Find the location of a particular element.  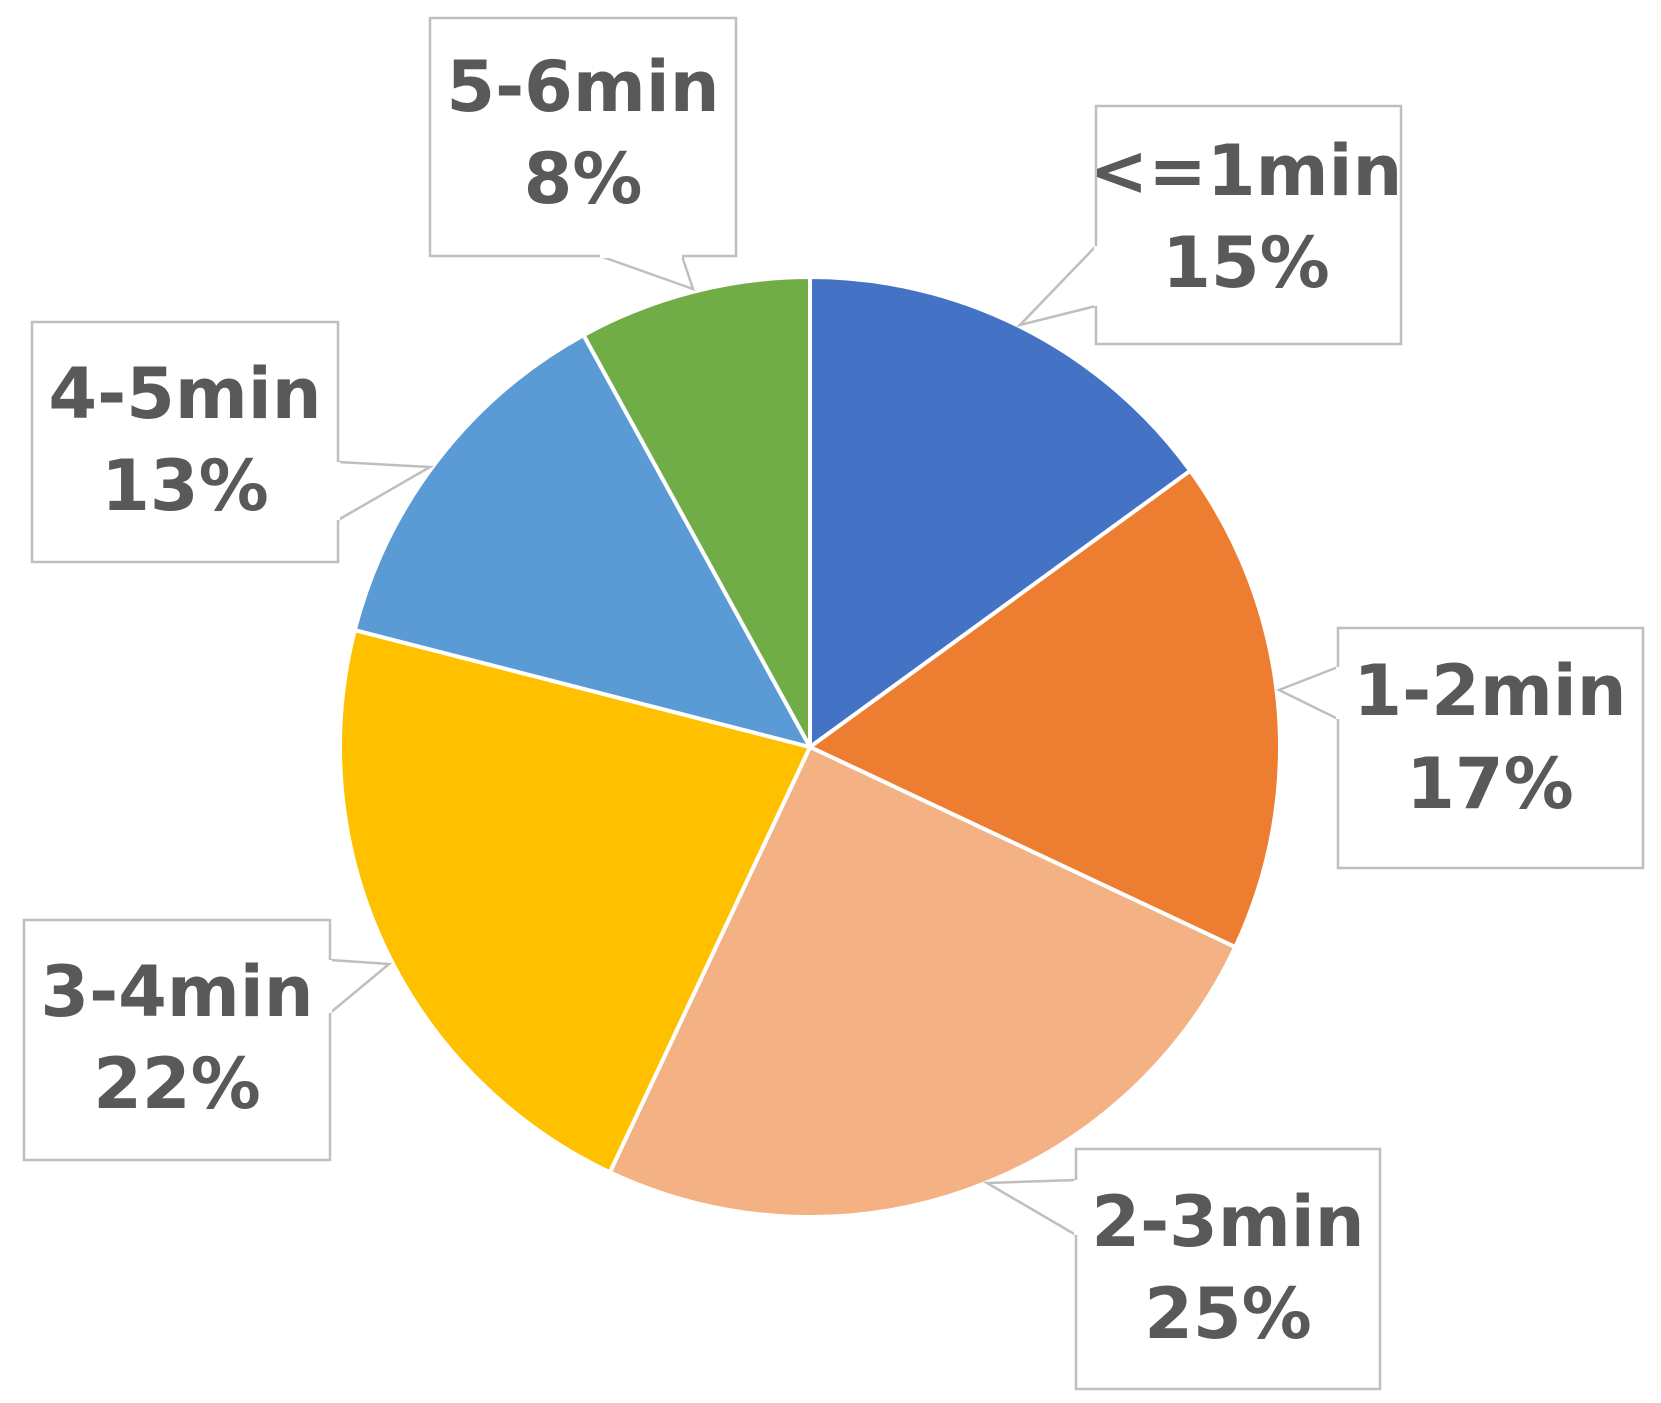

data-label-percent: 22% is located at coordinates (177, 1084).